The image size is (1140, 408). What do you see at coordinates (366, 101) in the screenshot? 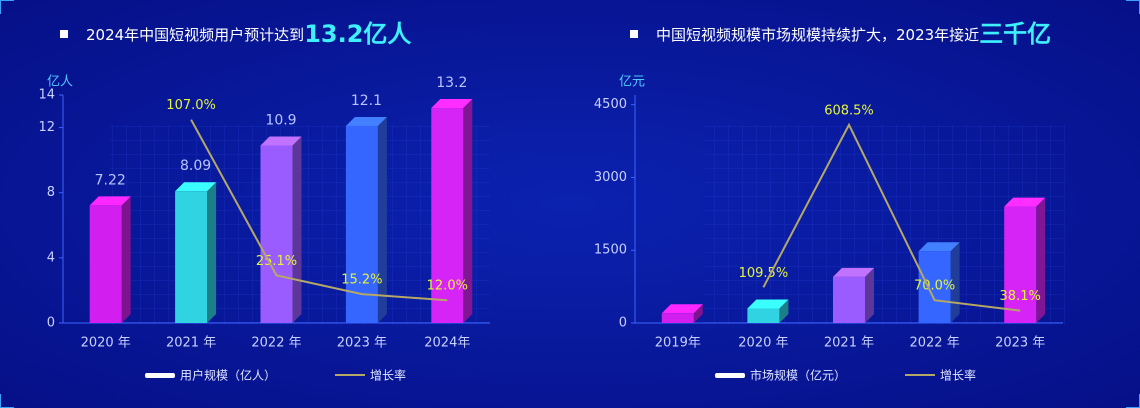
I see `bar-value-label: 12.1` at bounding box center [366, 101].